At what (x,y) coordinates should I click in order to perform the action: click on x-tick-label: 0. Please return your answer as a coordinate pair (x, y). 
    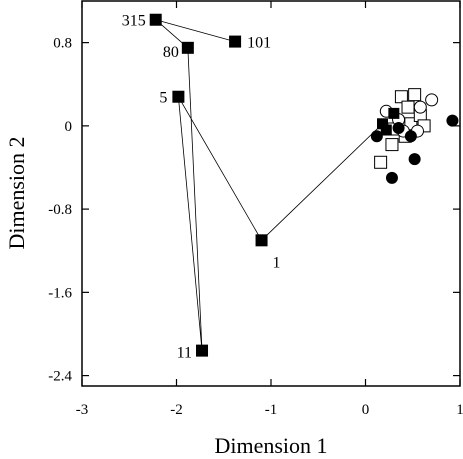
    Looking at the image, I should click on (366, 410).